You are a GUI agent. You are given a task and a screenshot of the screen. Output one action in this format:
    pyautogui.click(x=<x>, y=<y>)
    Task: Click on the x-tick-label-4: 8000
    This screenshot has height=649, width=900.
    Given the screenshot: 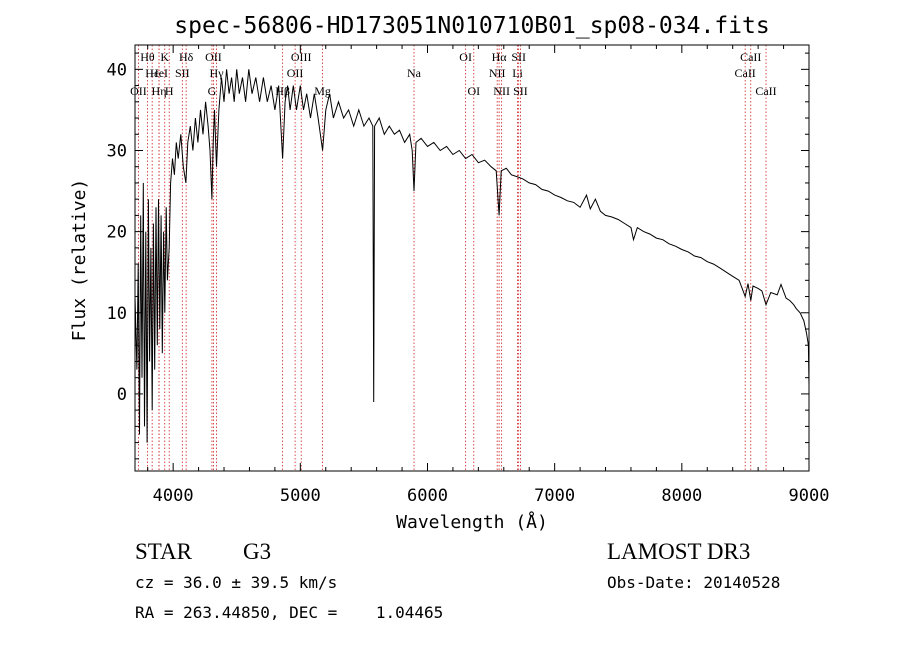 What is the action you would take?
    pyautogui.click(x=681, y=496)
    